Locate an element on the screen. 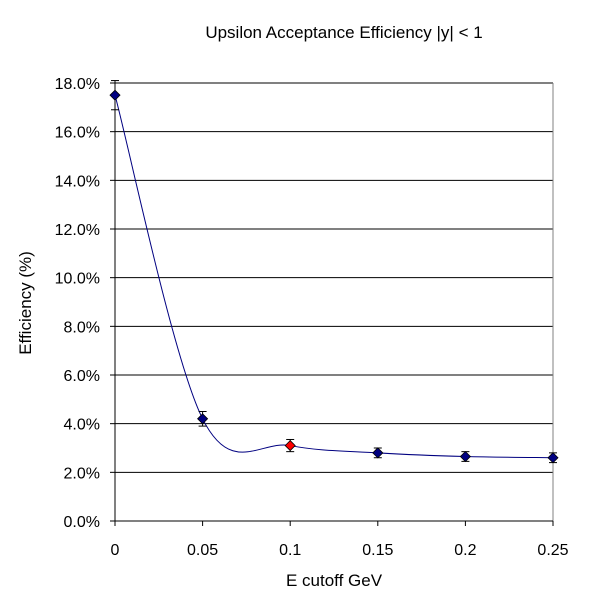 The width and height of the screenshot is (589, 597). y-tick-label: 0.0% is located at coordinates (82, 522).